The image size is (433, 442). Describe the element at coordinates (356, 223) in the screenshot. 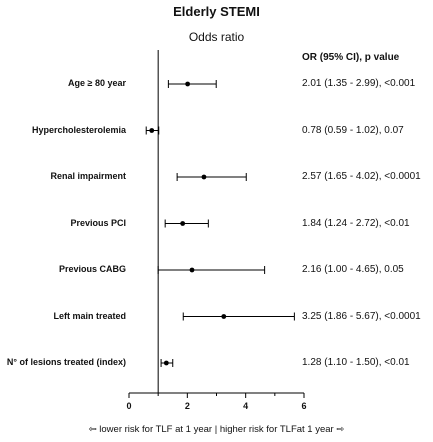

I see `row-value: 1.84 (1.24 - 2.72), <0.01` at that location.